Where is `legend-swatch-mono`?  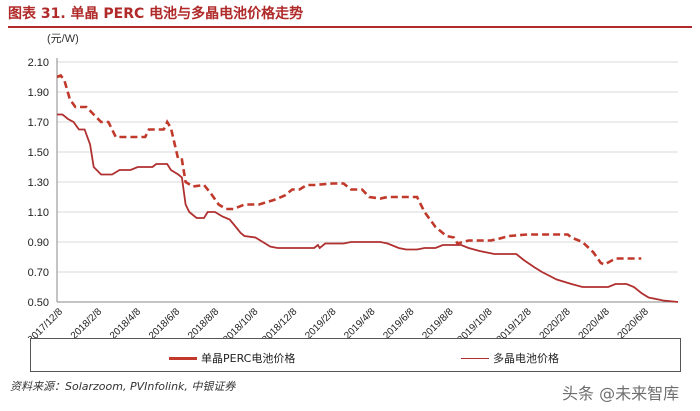
legend-swatch-mono is located at coordinates (183, 358).